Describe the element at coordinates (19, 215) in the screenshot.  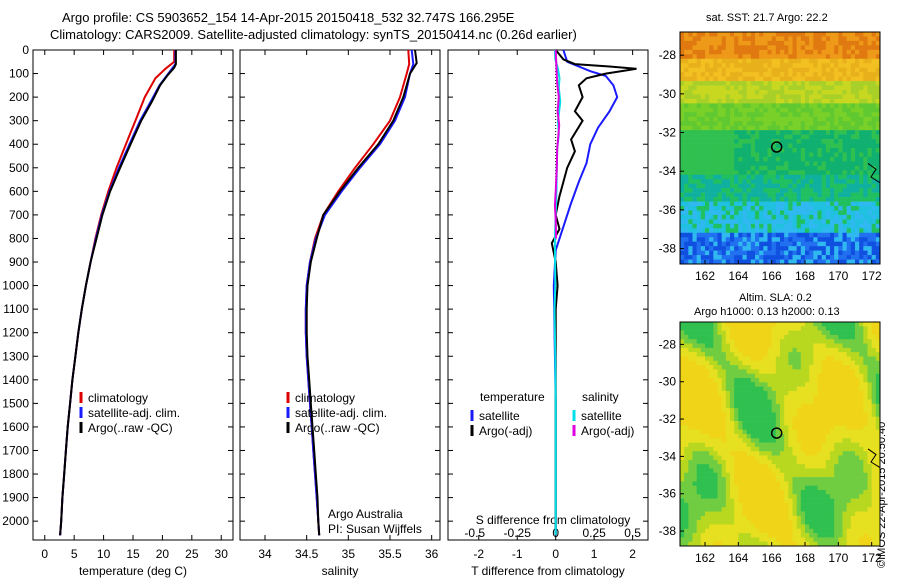
I see `depth-tick-label: 700` at that location.